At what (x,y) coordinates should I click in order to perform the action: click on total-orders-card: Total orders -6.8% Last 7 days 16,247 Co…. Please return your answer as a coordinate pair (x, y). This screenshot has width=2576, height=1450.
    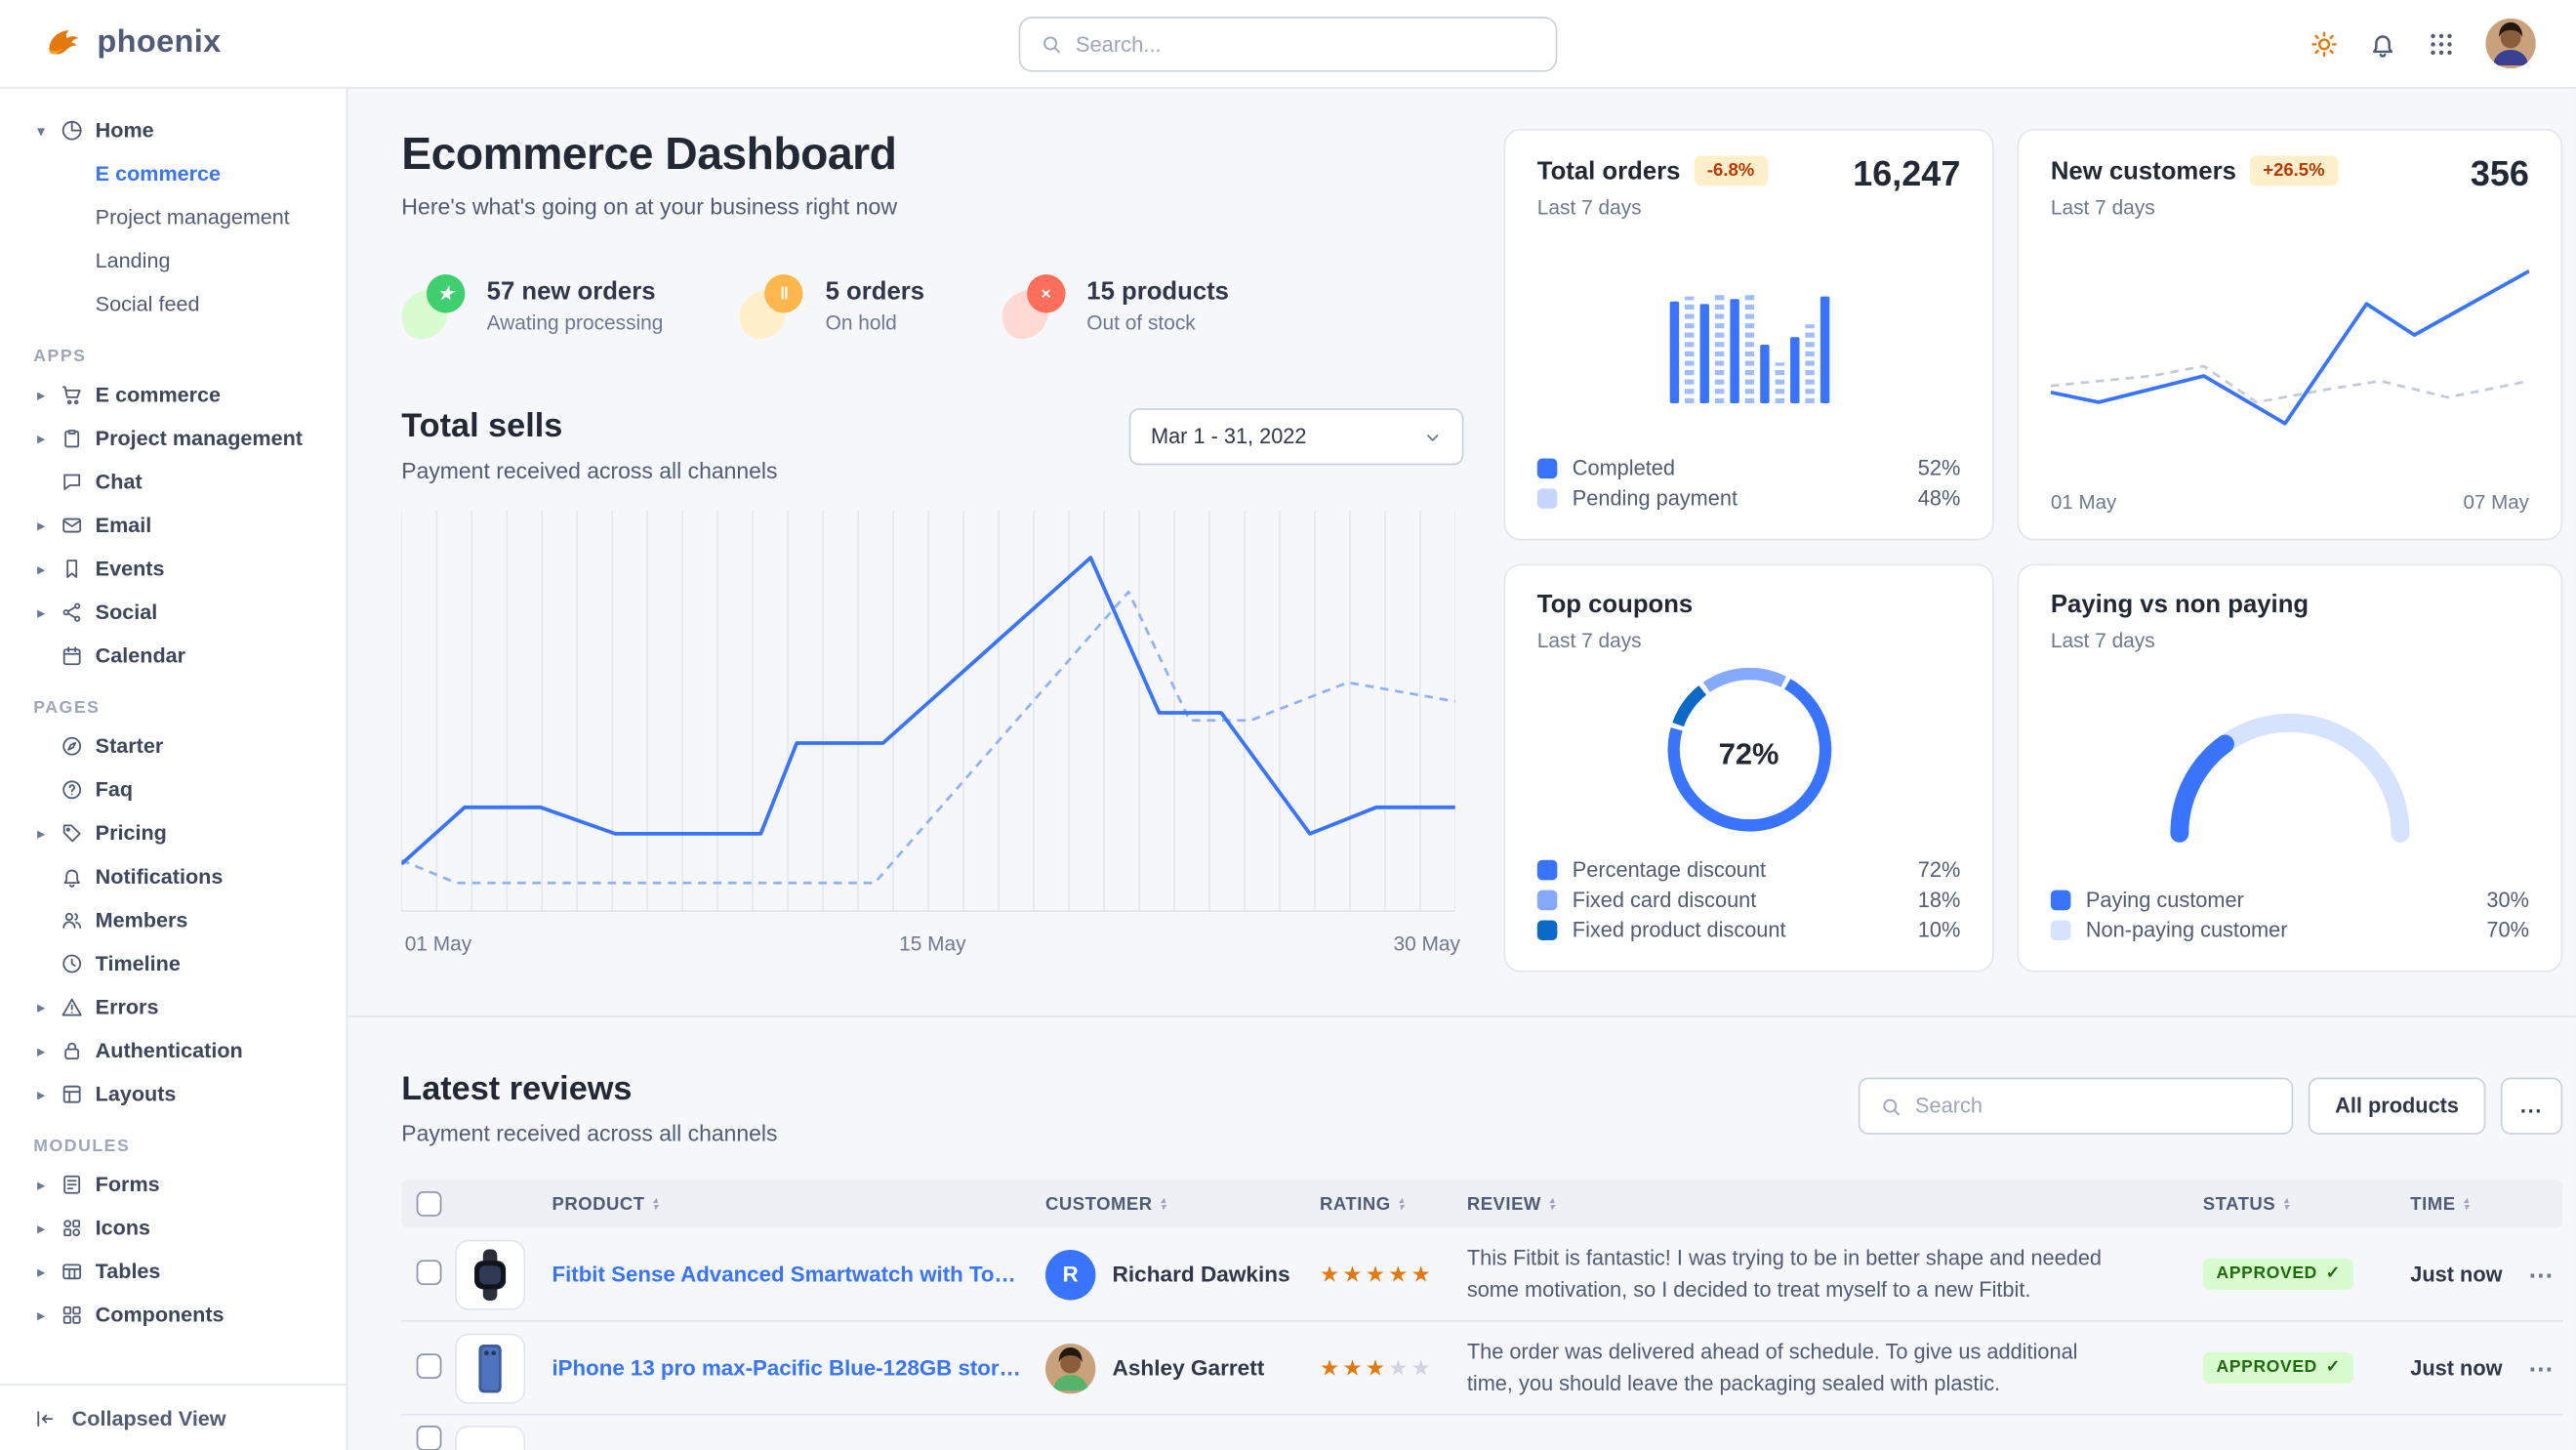
    Looking at the image, I should click on (1748, 334).